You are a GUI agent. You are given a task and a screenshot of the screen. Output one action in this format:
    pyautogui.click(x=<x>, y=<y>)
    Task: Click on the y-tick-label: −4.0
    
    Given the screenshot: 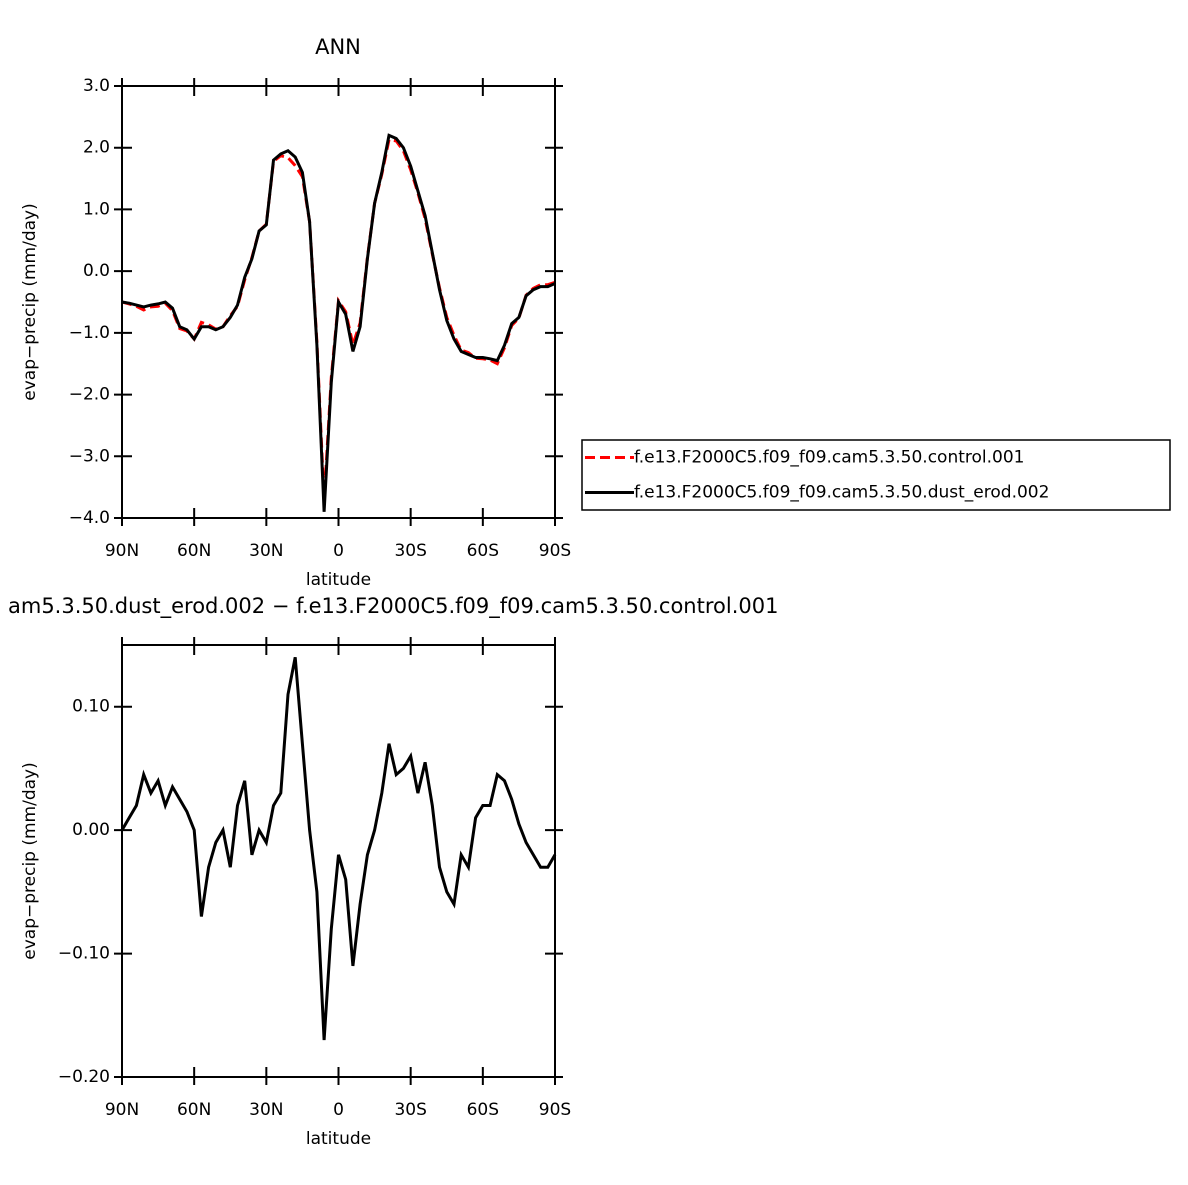 What is the action you would take?
    pyautogui.click(x=89, y=518)
    